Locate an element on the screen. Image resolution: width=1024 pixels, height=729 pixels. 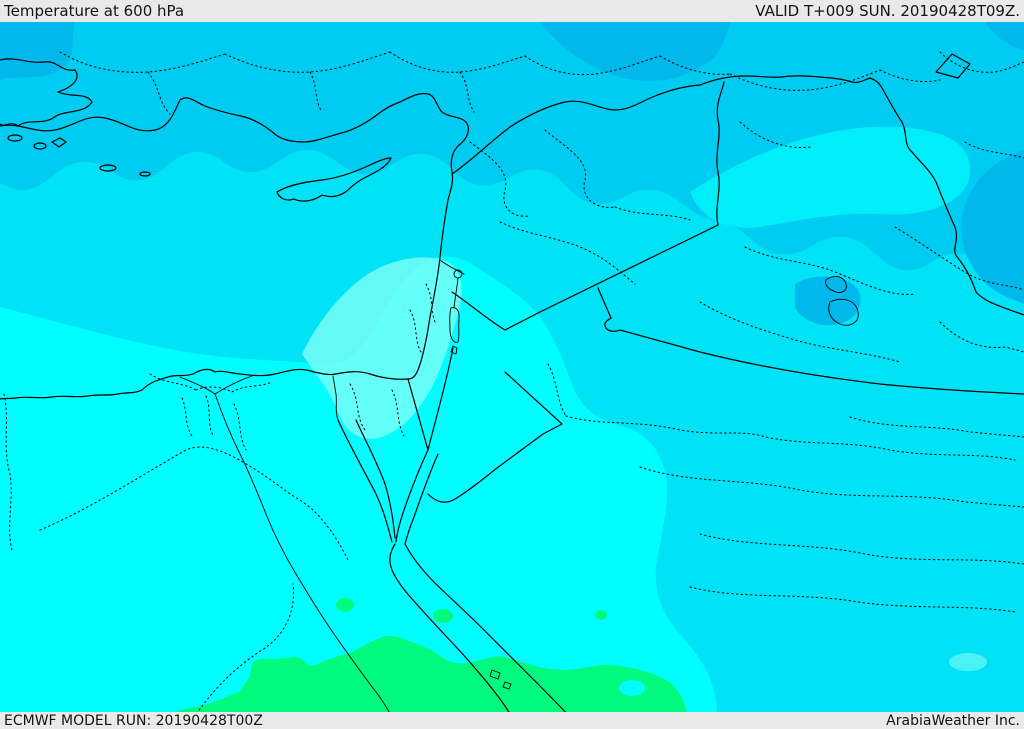
fill-light-ellipse-se is located at coordinates (968, 662).